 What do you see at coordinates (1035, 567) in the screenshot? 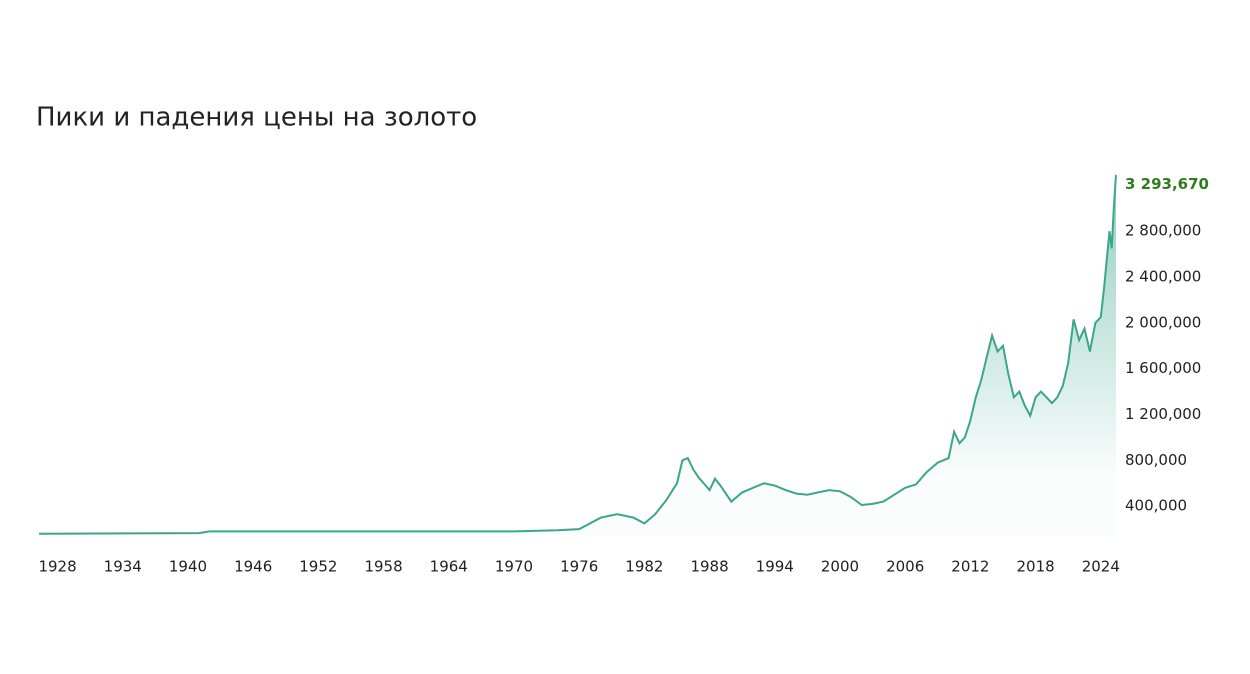
I see `x-tick-label: 2018` at bounding box center [1035, 567].